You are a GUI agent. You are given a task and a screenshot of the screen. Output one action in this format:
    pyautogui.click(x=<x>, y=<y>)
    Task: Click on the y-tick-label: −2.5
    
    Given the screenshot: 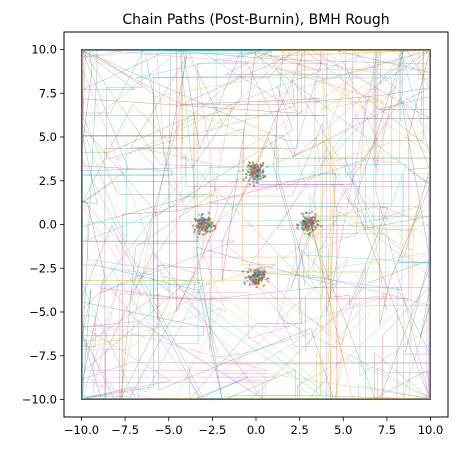 What is the action you would take?
    pyautogui.click(x=43, y=268)
    